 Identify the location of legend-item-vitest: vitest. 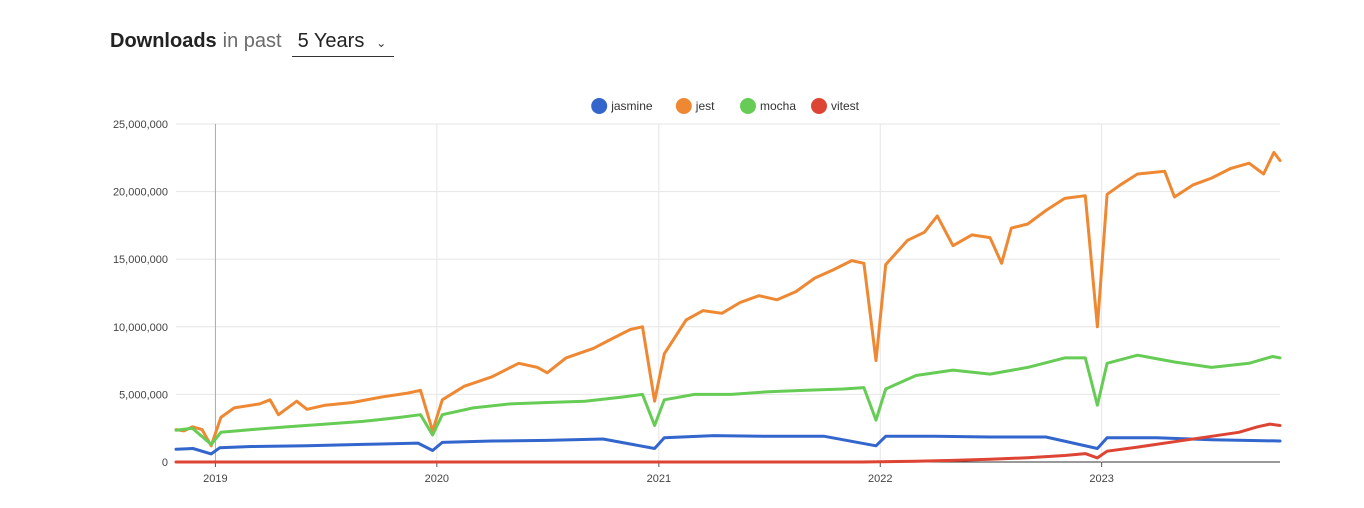
(835, 106).